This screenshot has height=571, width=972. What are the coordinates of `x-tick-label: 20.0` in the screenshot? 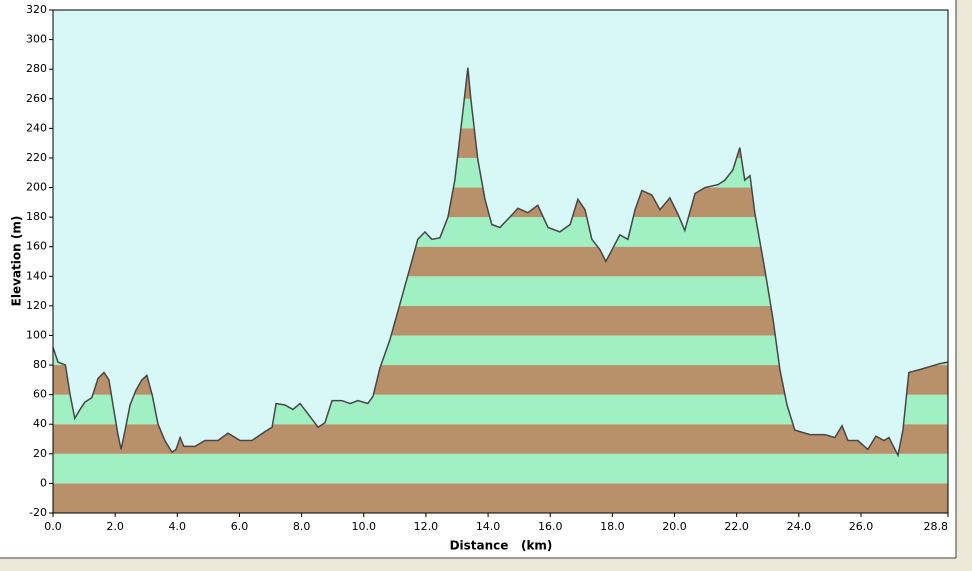 It's located at (674, 526).